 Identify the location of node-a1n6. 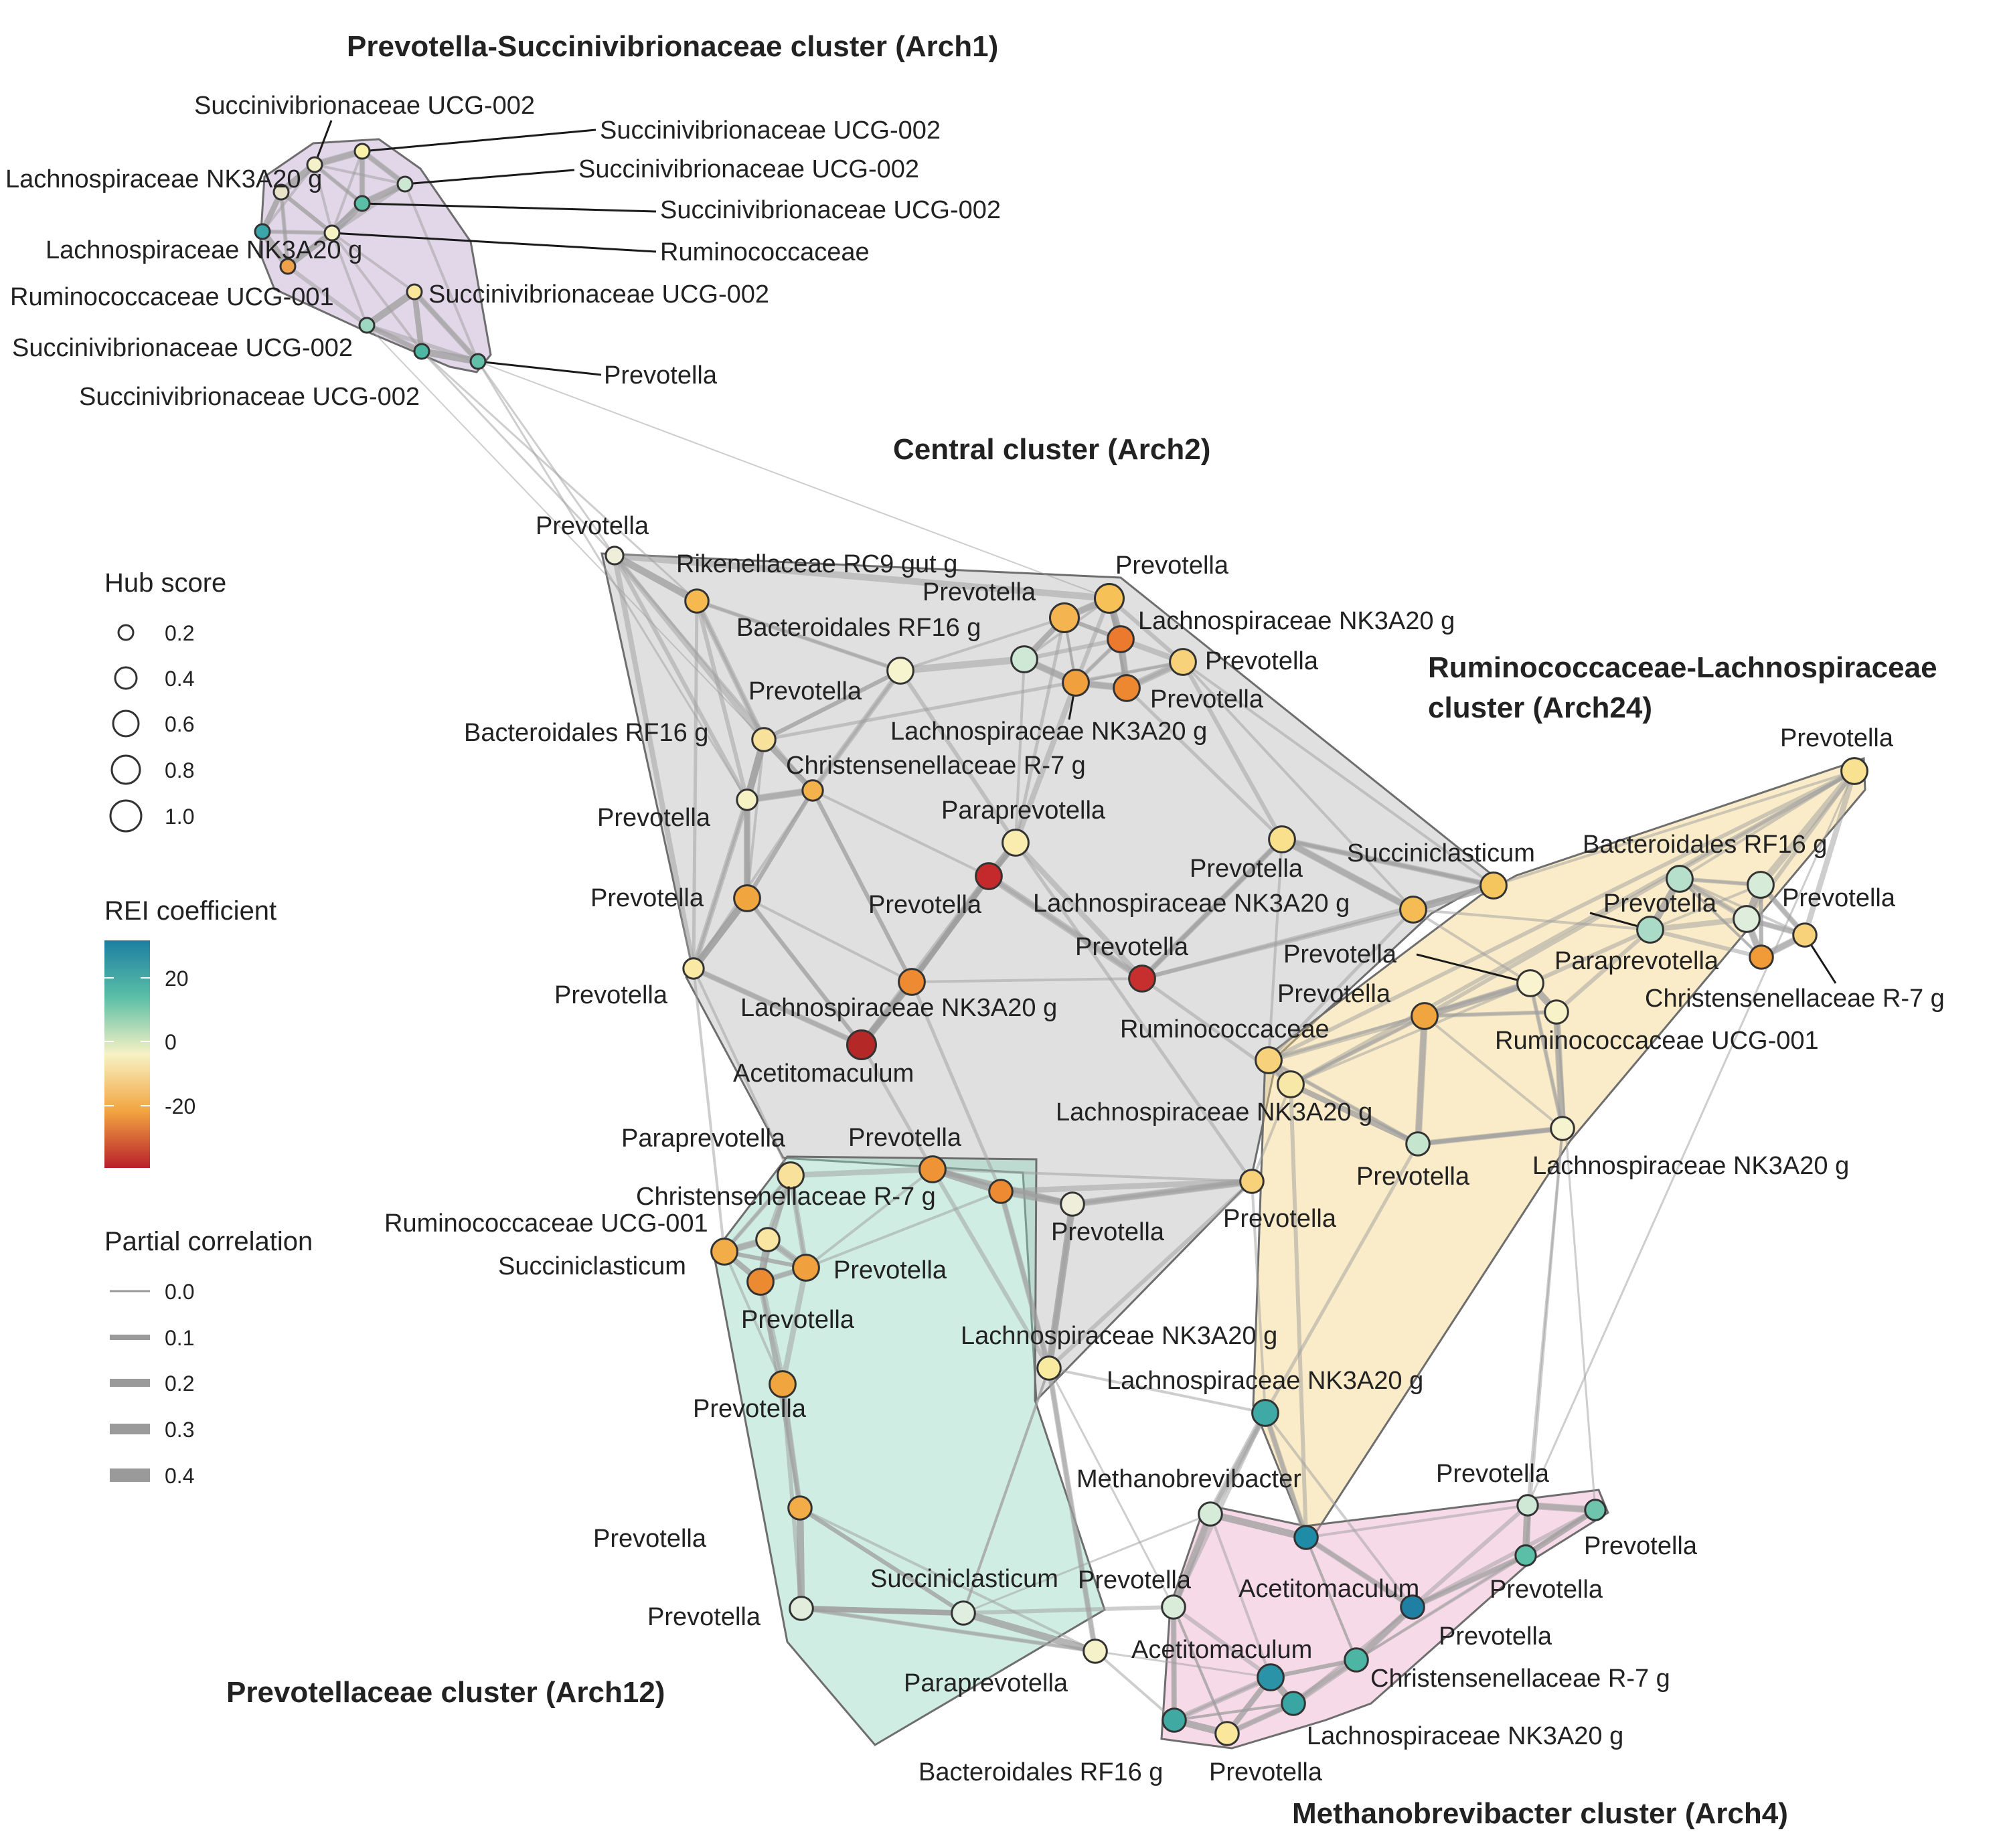
(262, 231).